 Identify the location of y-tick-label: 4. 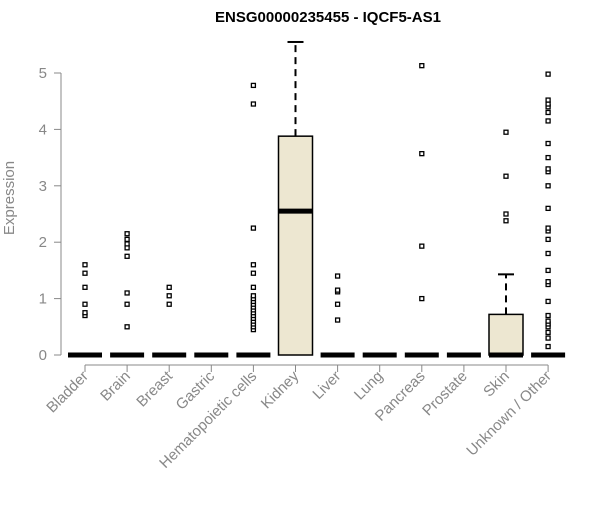
(43, 129).